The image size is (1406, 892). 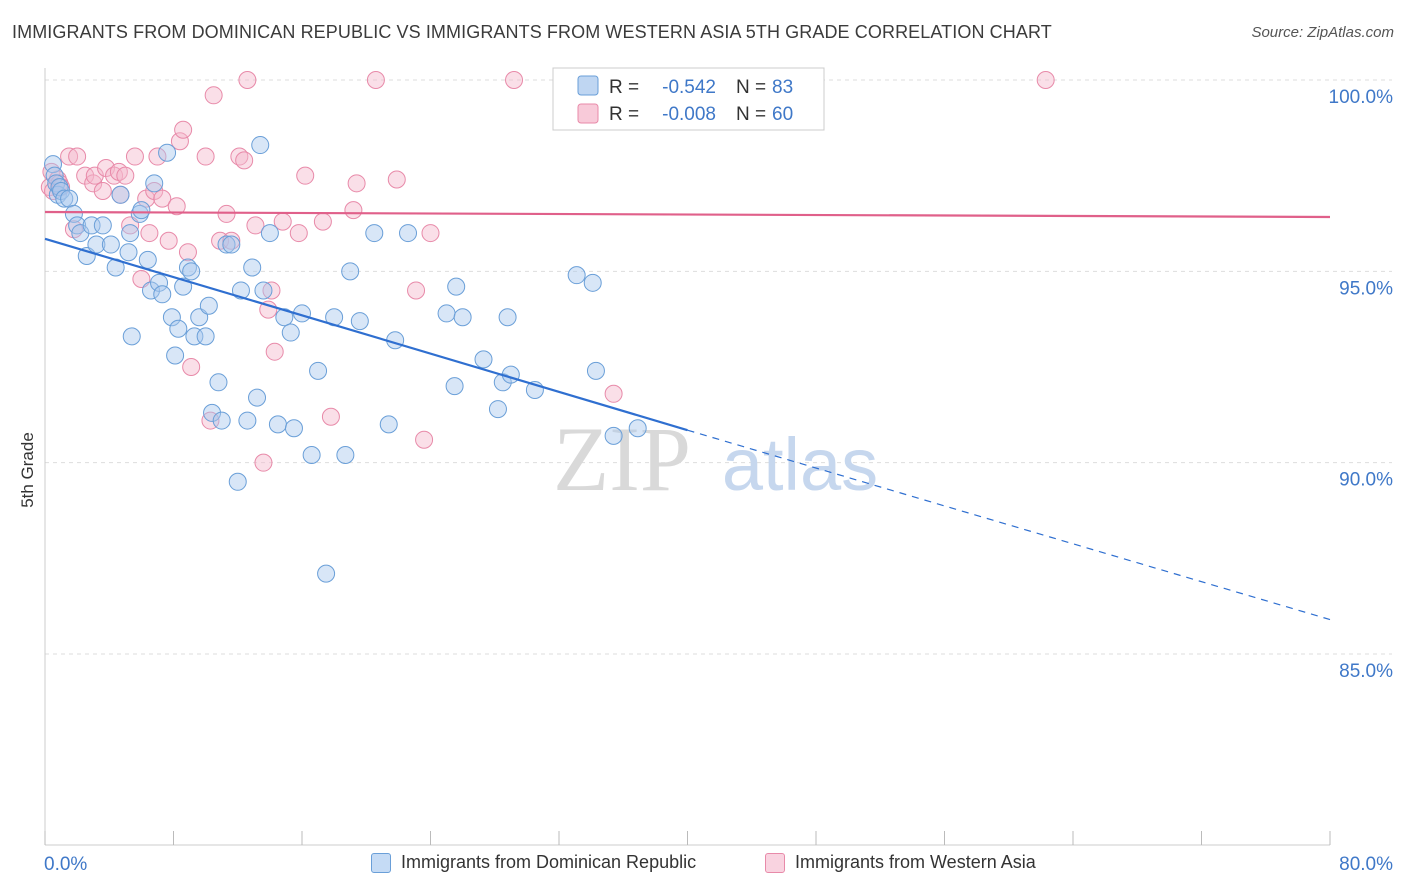 I want to click on legend-item-western-asia: Immigrants from Western Asia, so click(x=900, y=862).